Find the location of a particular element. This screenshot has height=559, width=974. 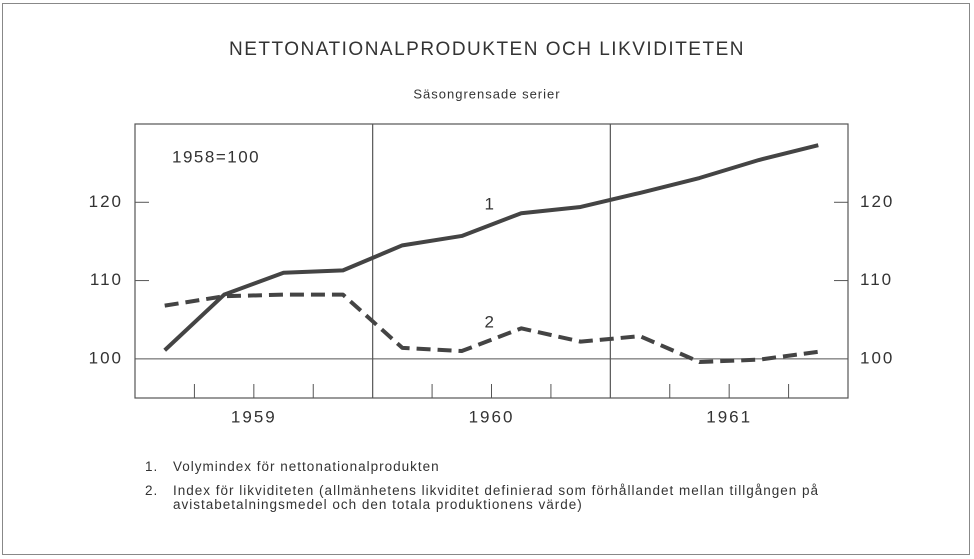

note-number: 2. is located at coordinates (152, 490).